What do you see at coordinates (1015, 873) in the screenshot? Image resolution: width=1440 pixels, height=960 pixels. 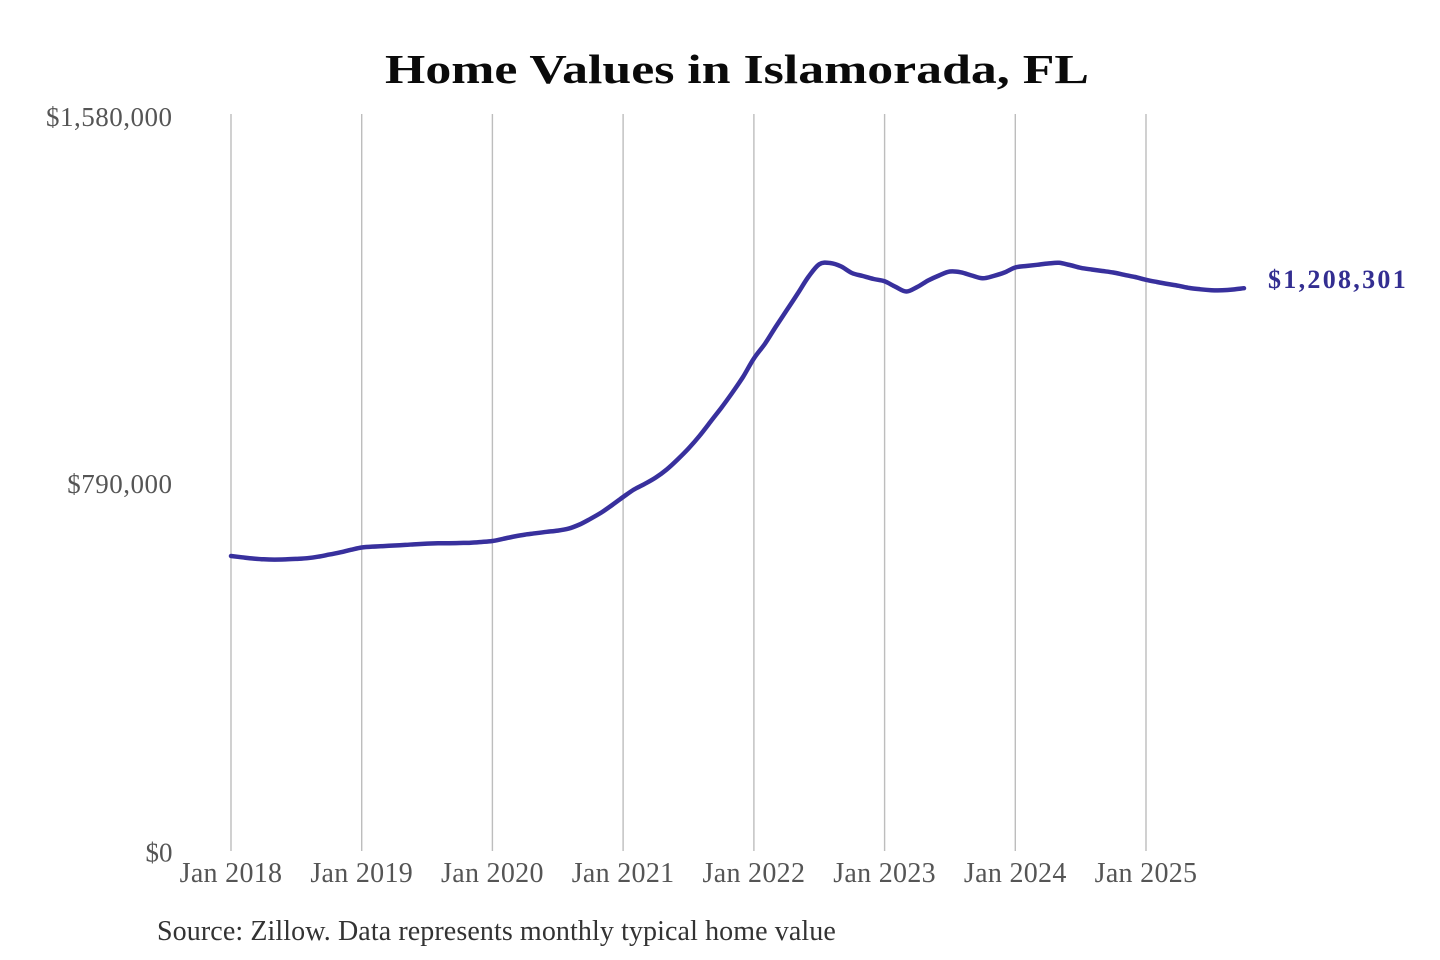 I see `svg-text: Jan 2024` at bounding box center [1015, 873].